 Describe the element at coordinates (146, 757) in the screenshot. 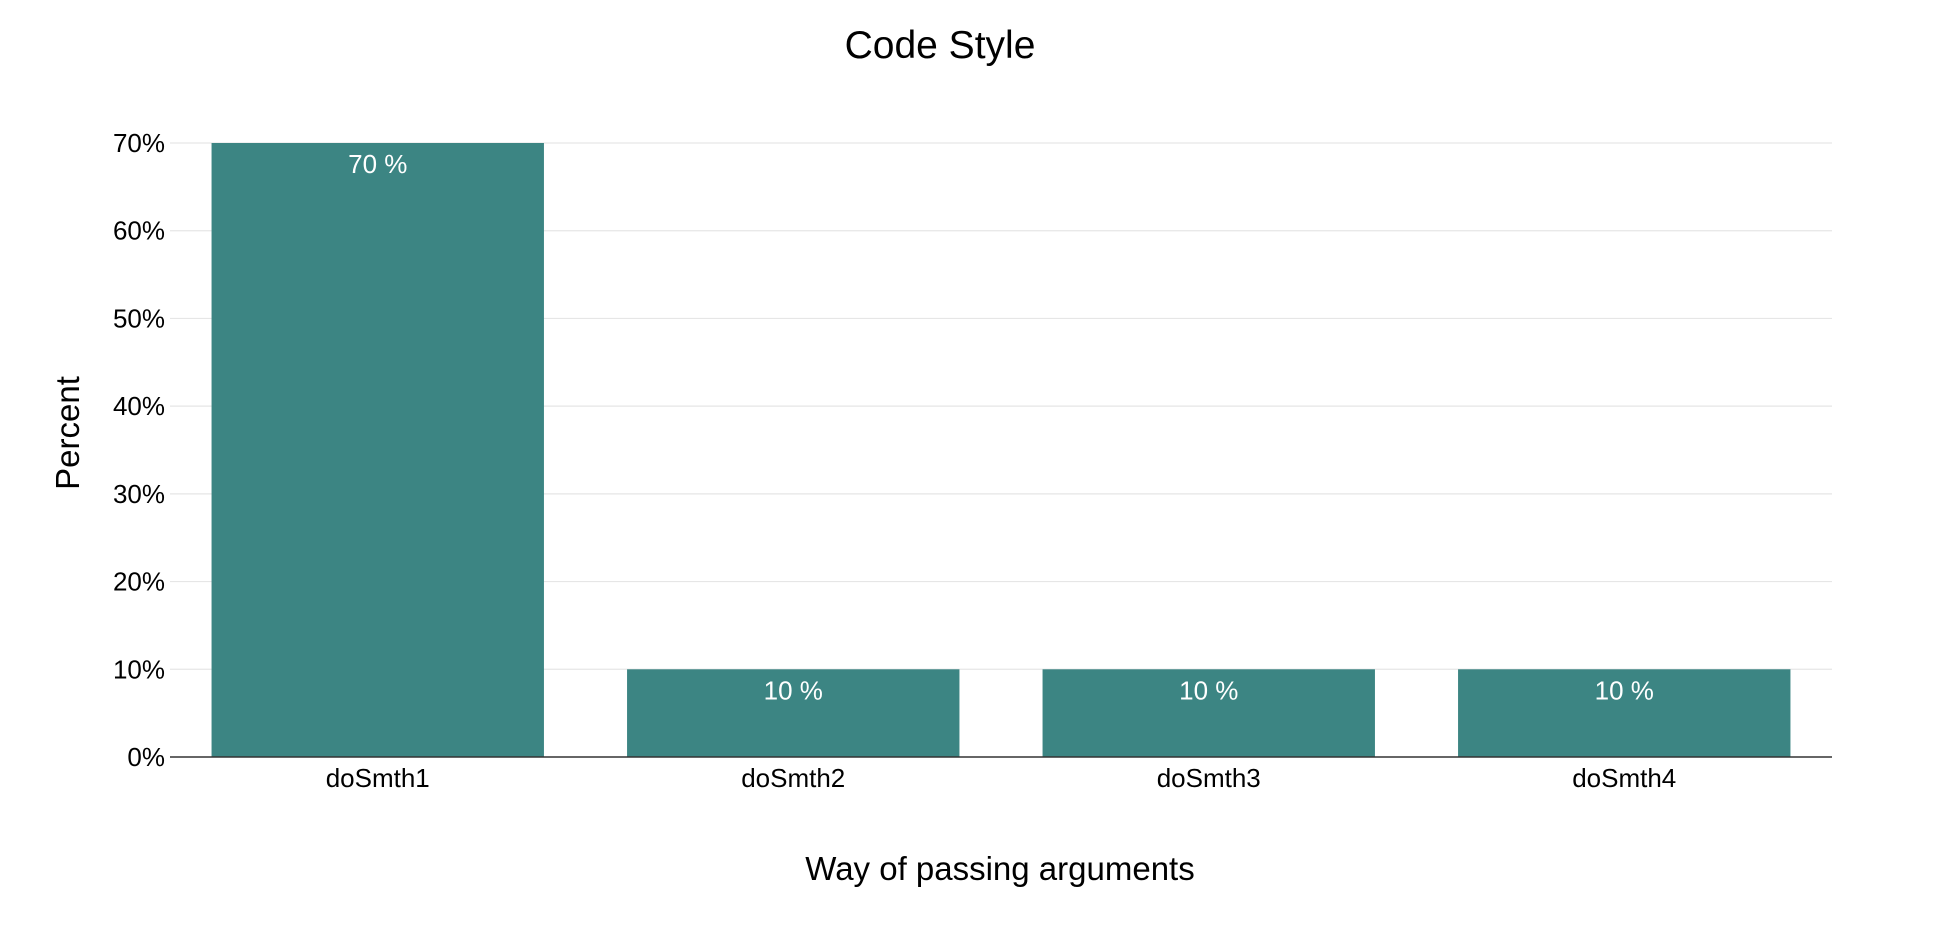

I see `y-tick-label: 0%` at that location.